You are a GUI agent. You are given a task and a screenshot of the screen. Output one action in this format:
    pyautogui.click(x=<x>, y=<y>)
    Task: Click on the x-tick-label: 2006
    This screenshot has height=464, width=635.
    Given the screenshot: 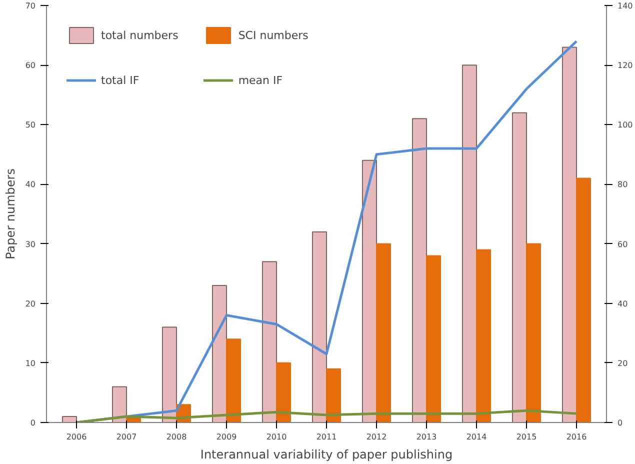 What is the action you would take?
    pyautogui.click(x=76, y=437)
    